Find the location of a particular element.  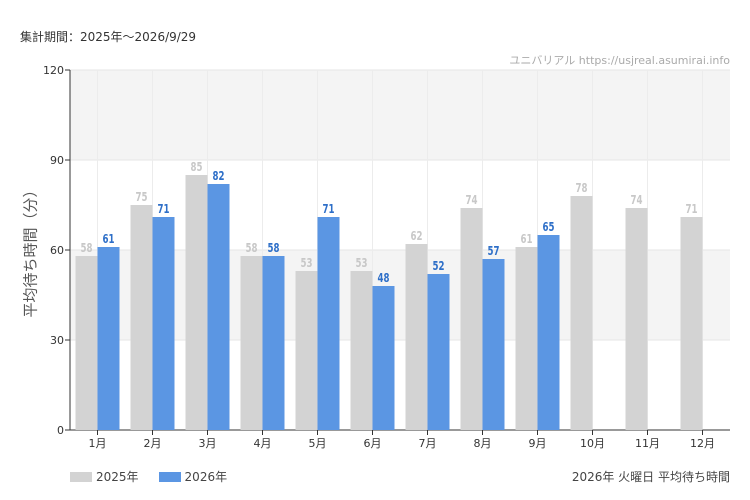

data-label-2025年-7月: 62 is located at coordinates (416, 236).